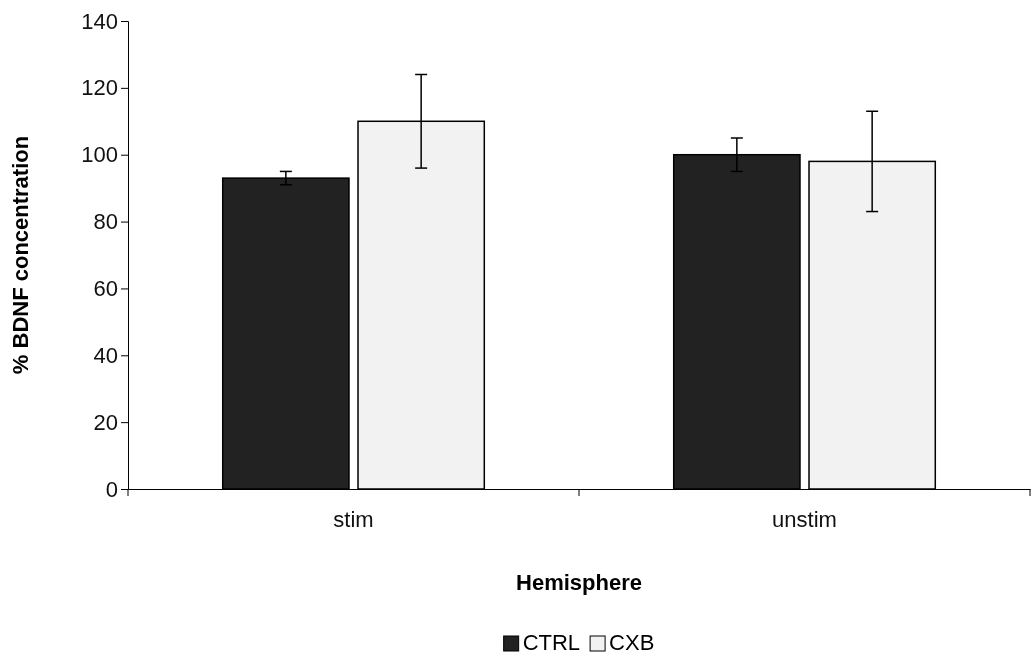 The image size is (1036, 666). What do you see at coordinates (353, 520) in the screenshot?
I see `x-tick-label: stim` at bounding box center [353, 520].